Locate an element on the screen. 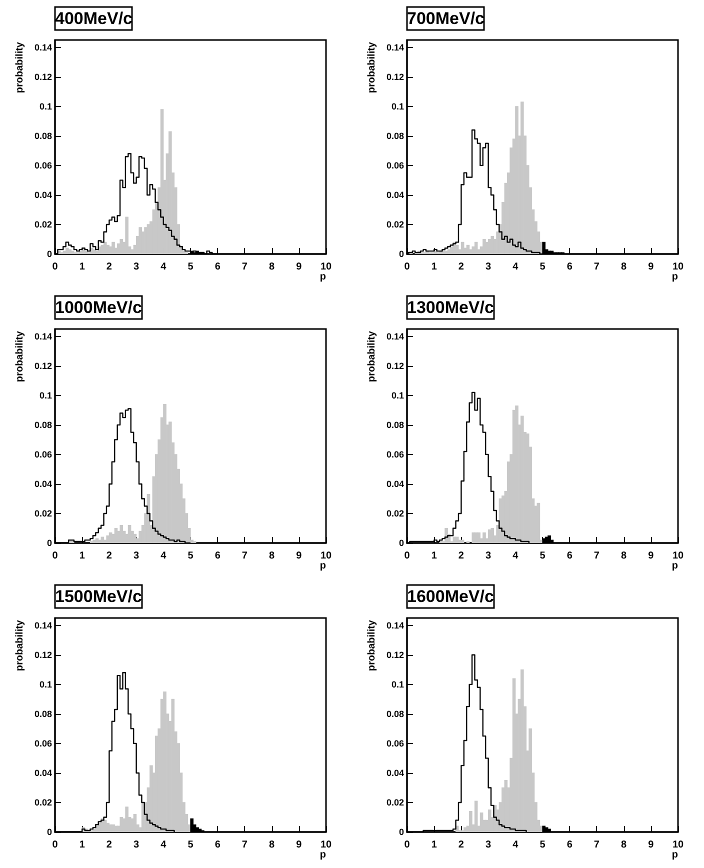 This screenshot has height=868, width=704. chart-title: 1000MeV/c is located at coordinates (98, 307).